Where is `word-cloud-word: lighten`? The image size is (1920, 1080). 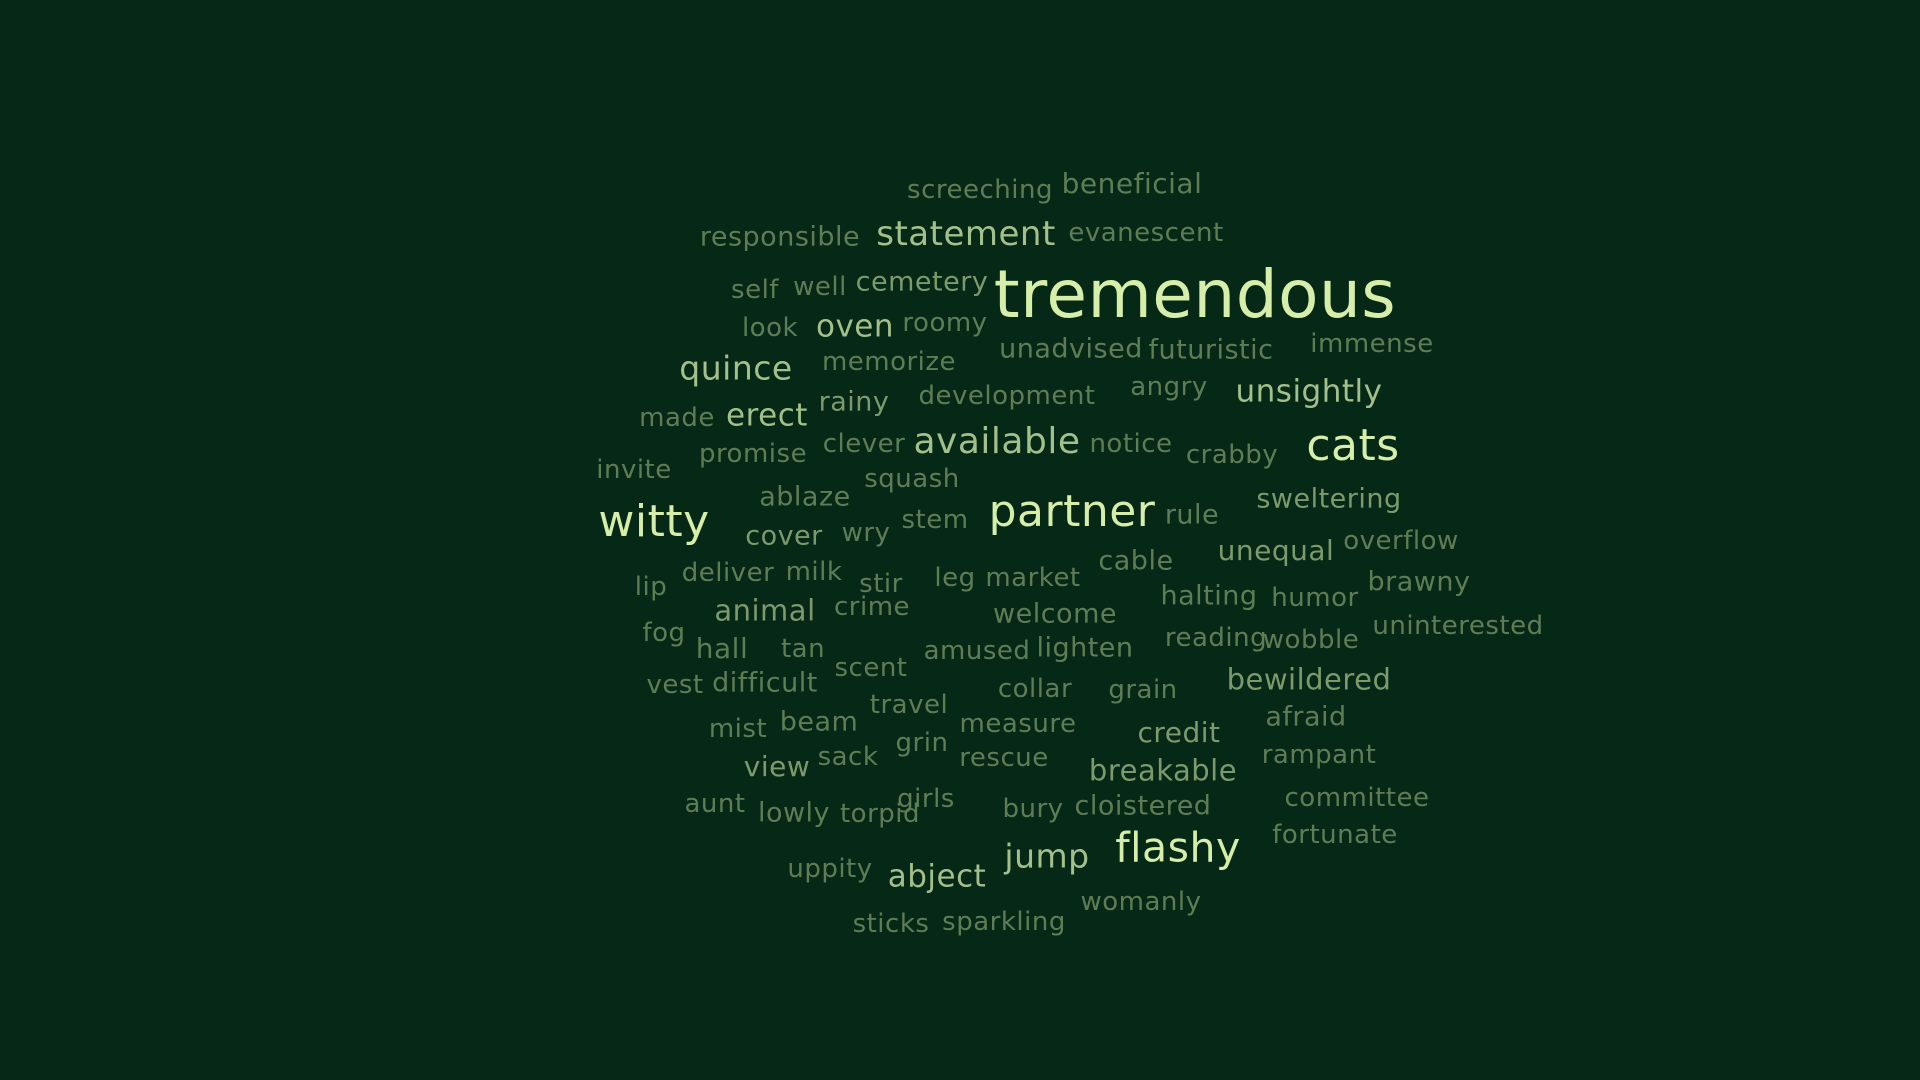 word-cloud-word: lighten is located at coordinates (1085, 648).